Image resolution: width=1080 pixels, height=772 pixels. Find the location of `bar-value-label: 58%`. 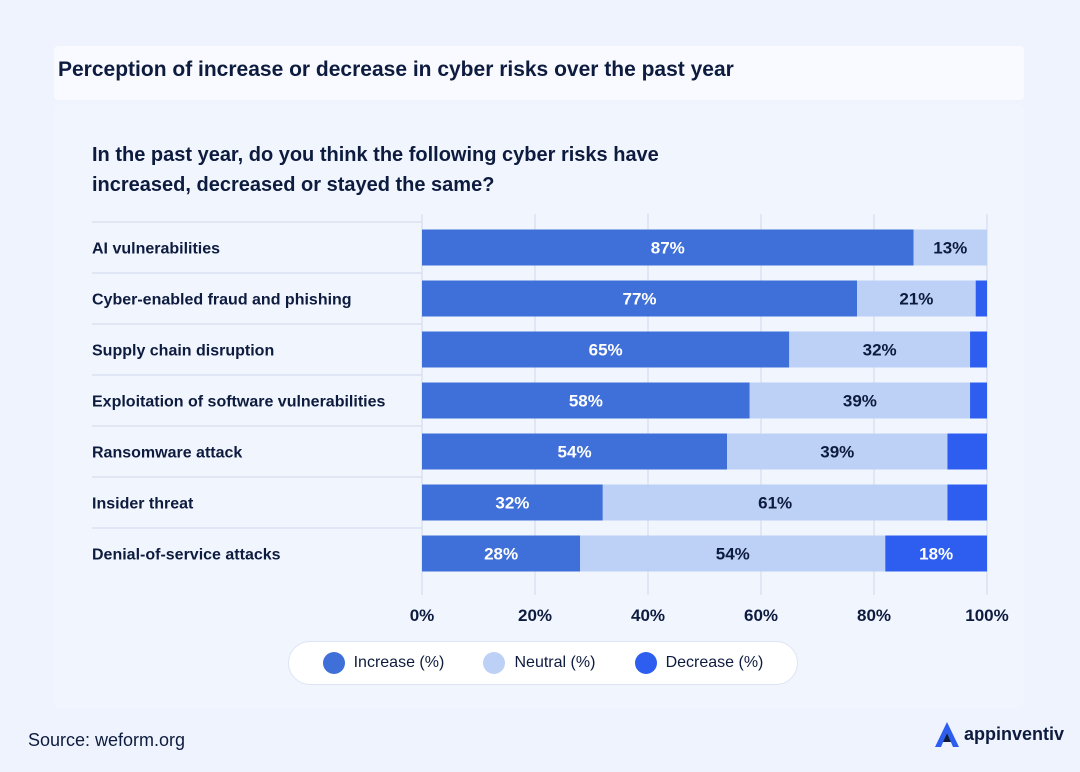

bar-value-label: 58% is located at coordinates (586, 401).